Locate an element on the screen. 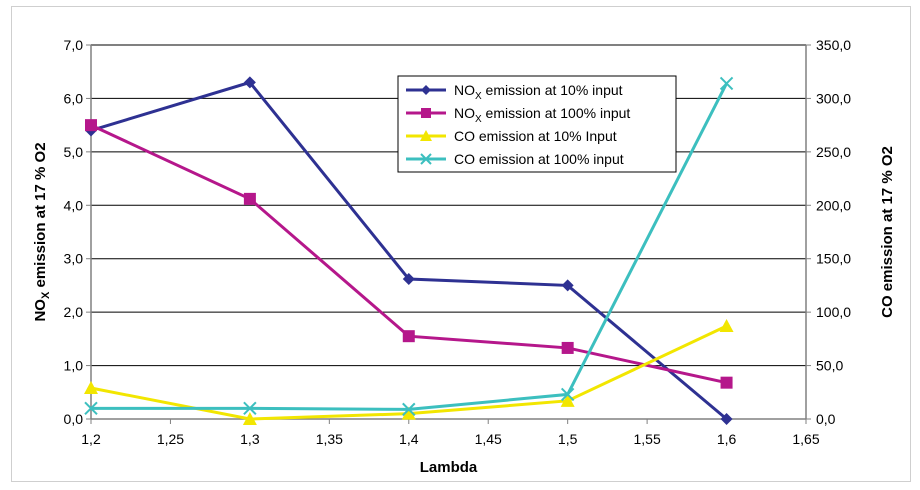  legend-box is located at coordinates (537, 124).